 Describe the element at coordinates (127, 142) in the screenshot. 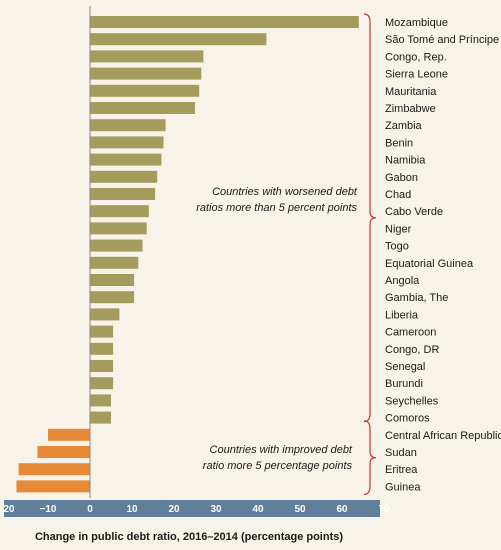

I see `bar-benin` at that location.